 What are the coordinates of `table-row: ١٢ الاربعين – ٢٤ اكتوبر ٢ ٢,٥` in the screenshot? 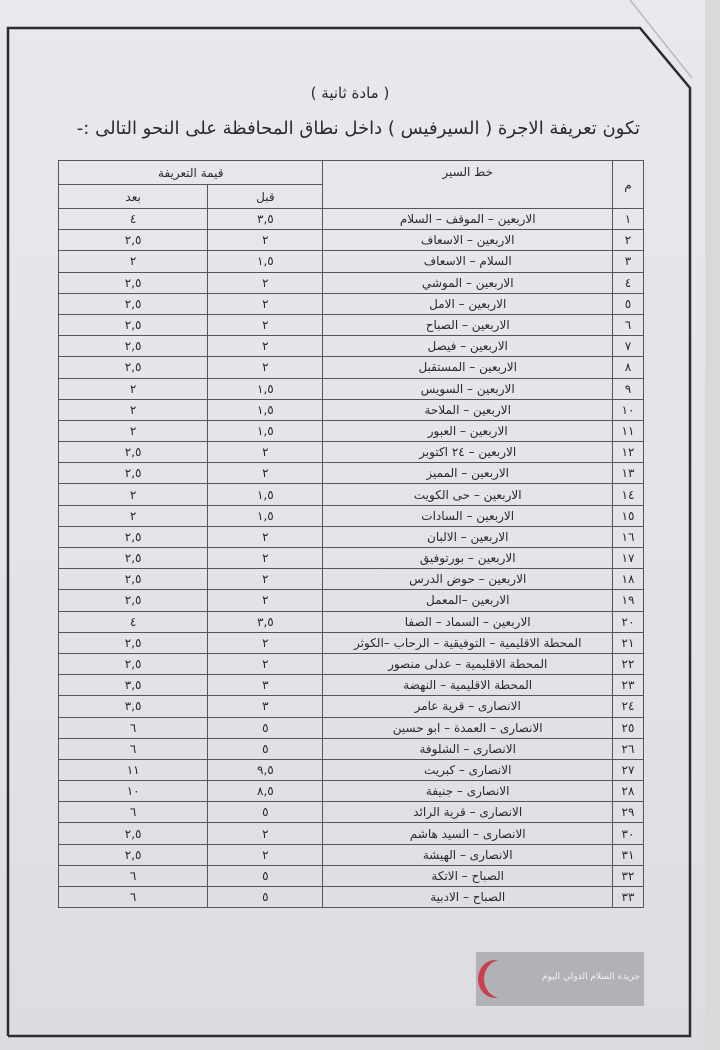 It's located at (351, 452).